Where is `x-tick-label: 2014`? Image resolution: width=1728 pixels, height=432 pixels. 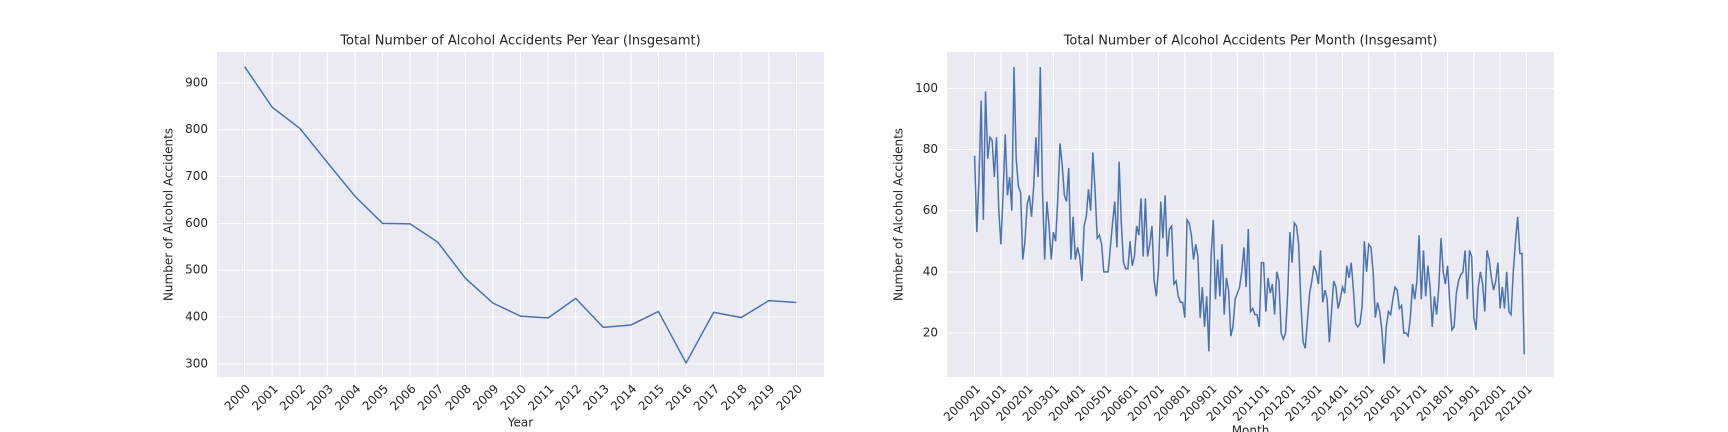
x-tick-label: 2014 is located at coordinates (623, 397).